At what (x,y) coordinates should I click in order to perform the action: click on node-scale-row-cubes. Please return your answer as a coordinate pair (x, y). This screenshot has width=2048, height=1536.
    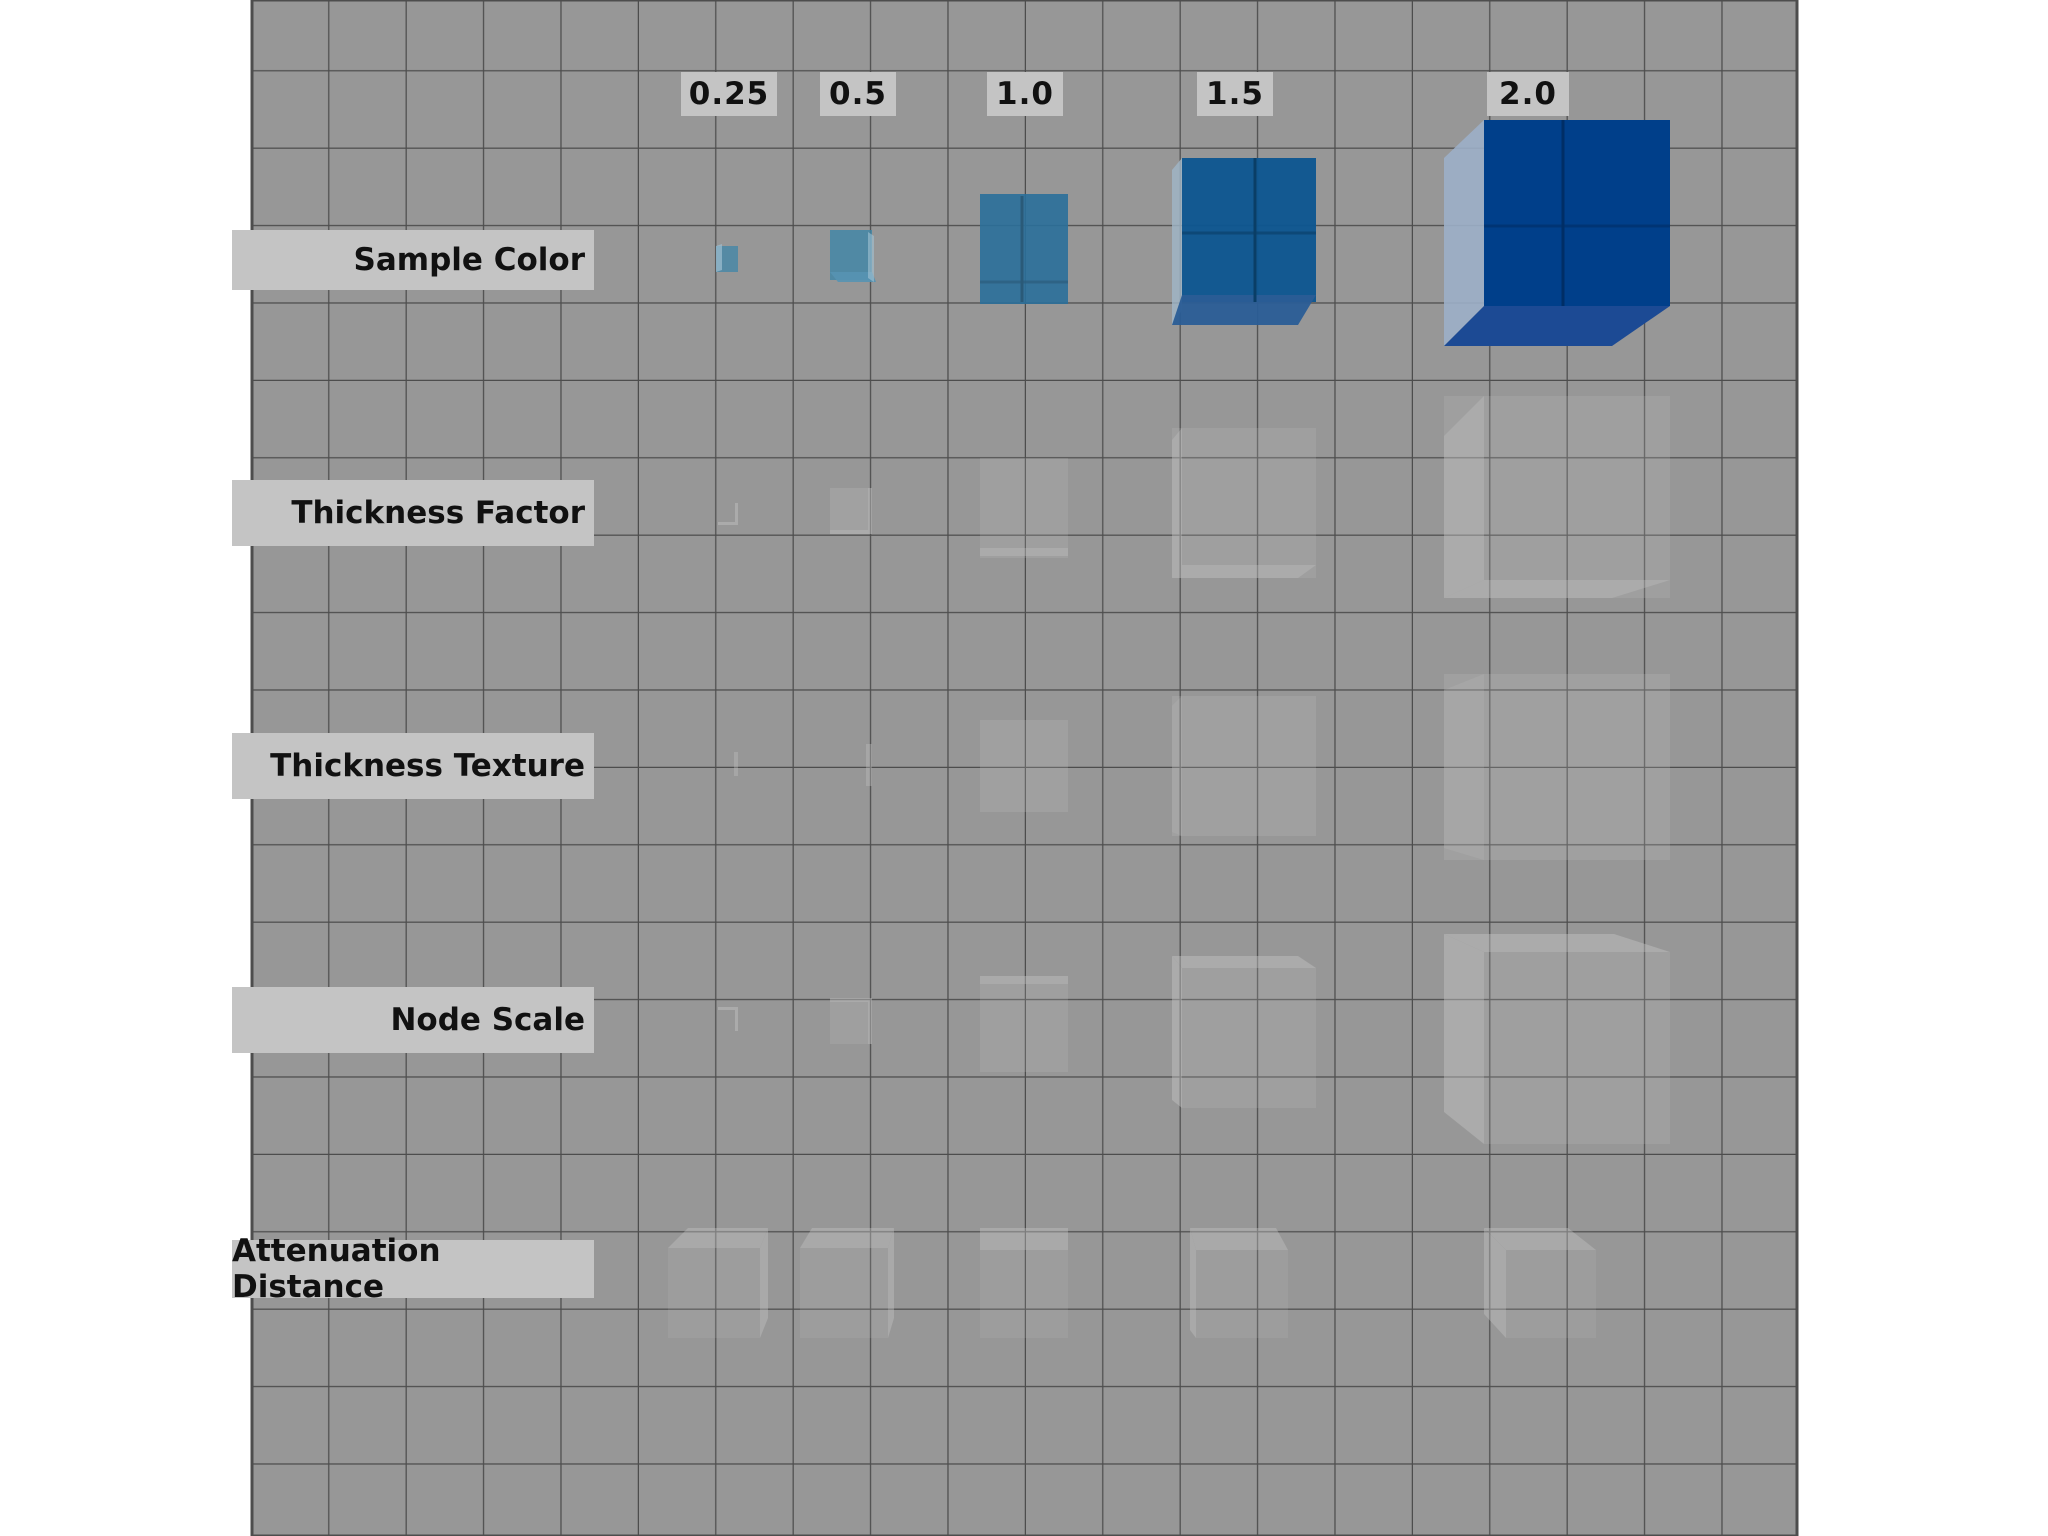
    Looking at the image, I should click on (1194, 1039).